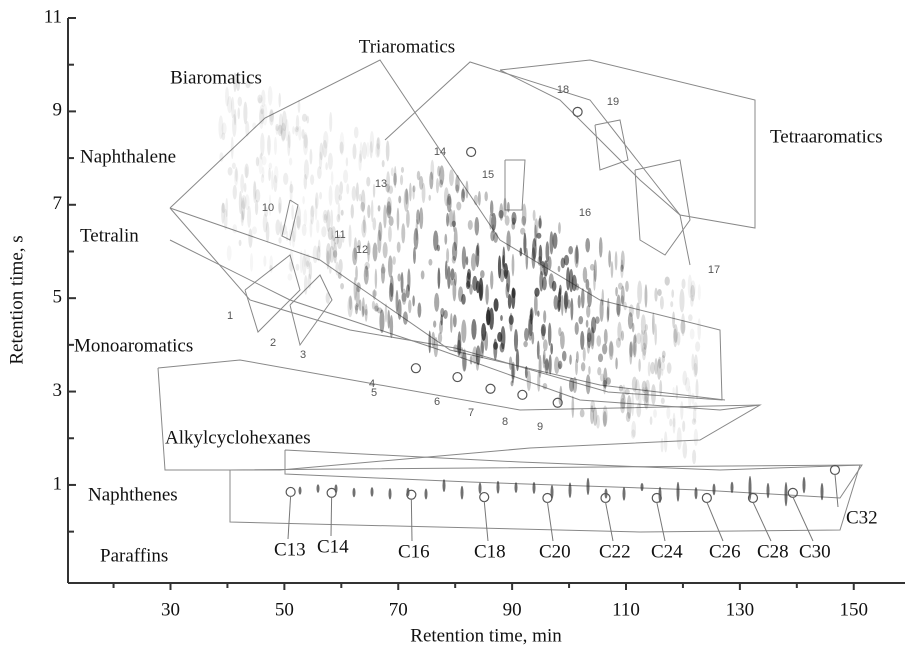  I want to click on group-label: Biaromatics, so click(216, 77).